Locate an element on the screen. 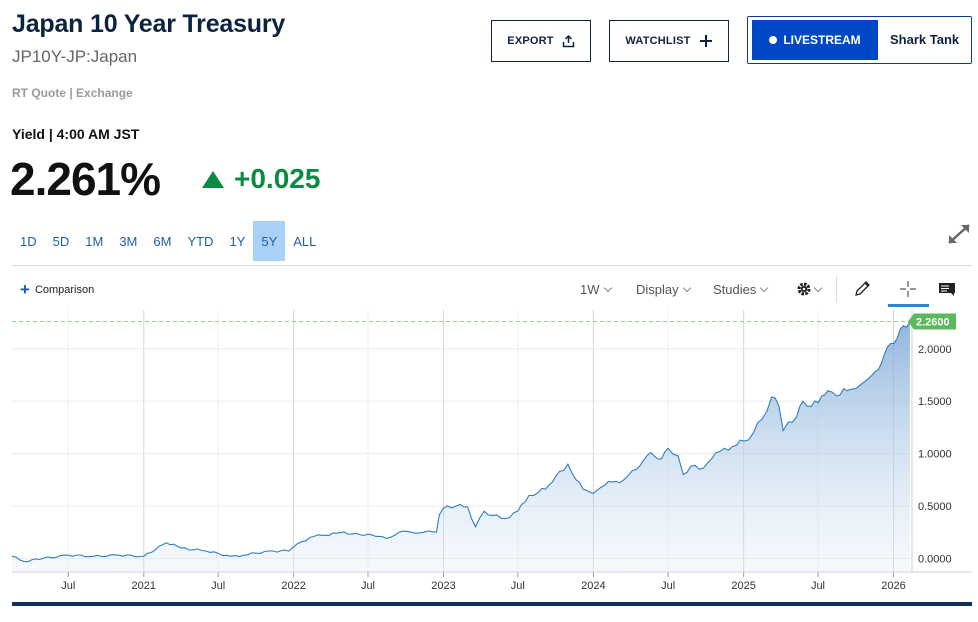  active-tool-indicator is located at coordinates (908, 305).